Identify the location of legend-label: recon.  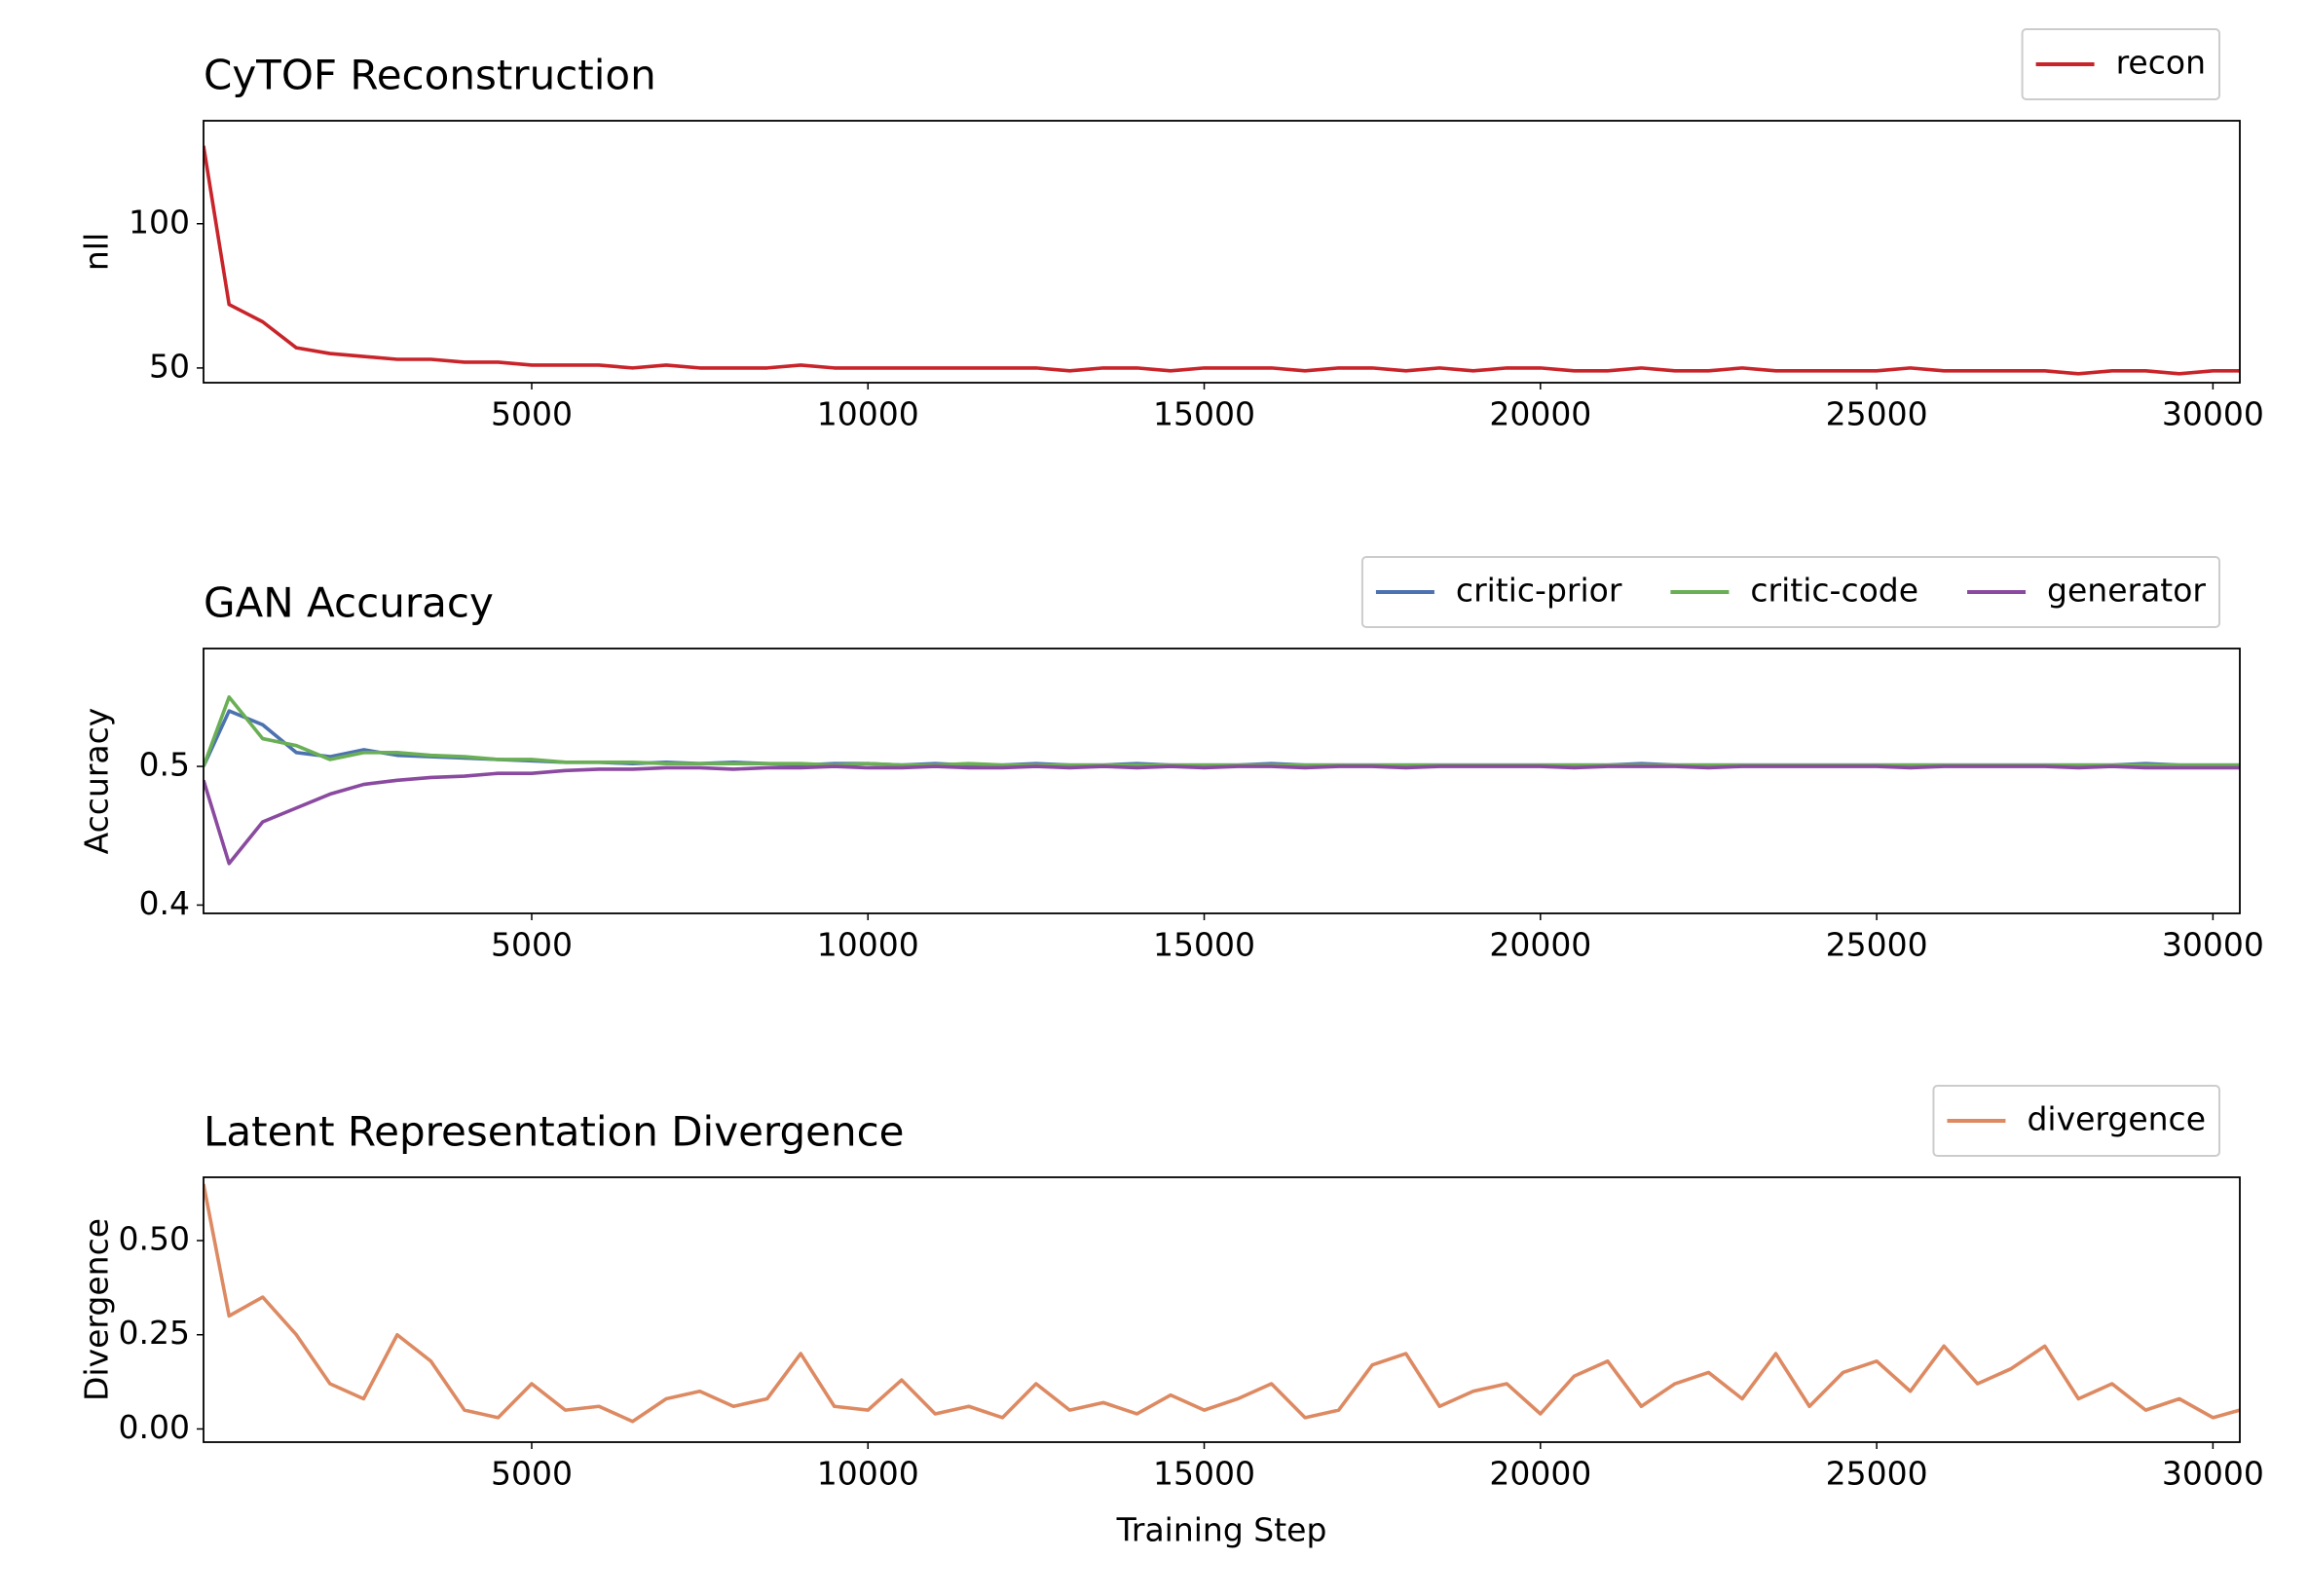
(2161, 63).